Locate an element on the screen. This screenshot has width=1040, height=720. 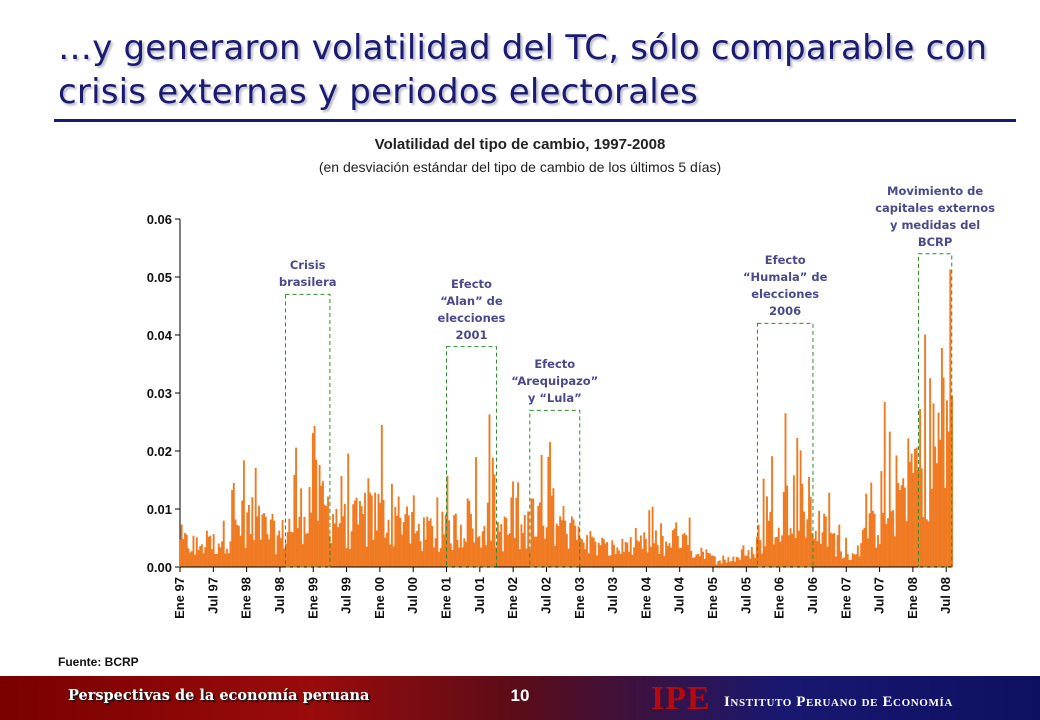
annotation-label: Efecto “Alan” de elecciones 2001 is located at coordinates (471, 309).